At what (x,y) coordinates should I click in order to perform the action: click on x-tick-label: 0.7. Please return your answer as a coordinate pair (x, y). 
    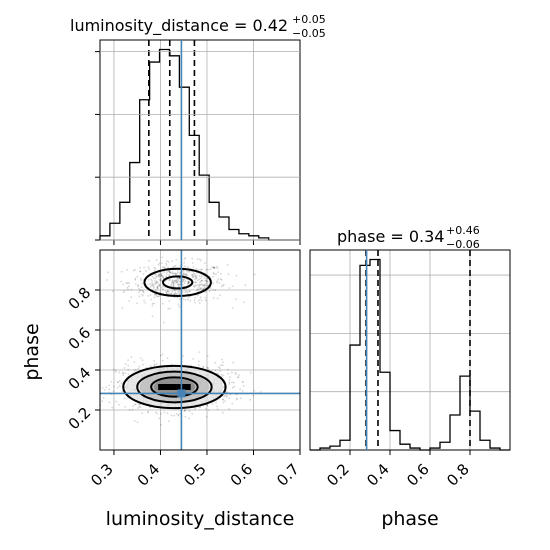
    Looking at the image, I should click on (288, 475).